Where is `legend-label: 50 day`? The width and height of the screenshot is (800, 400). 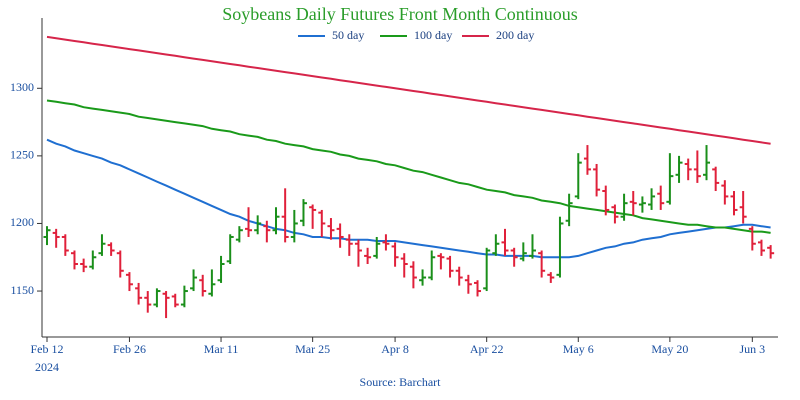 legend-label: 50 day is located at coordinates (348, 35).